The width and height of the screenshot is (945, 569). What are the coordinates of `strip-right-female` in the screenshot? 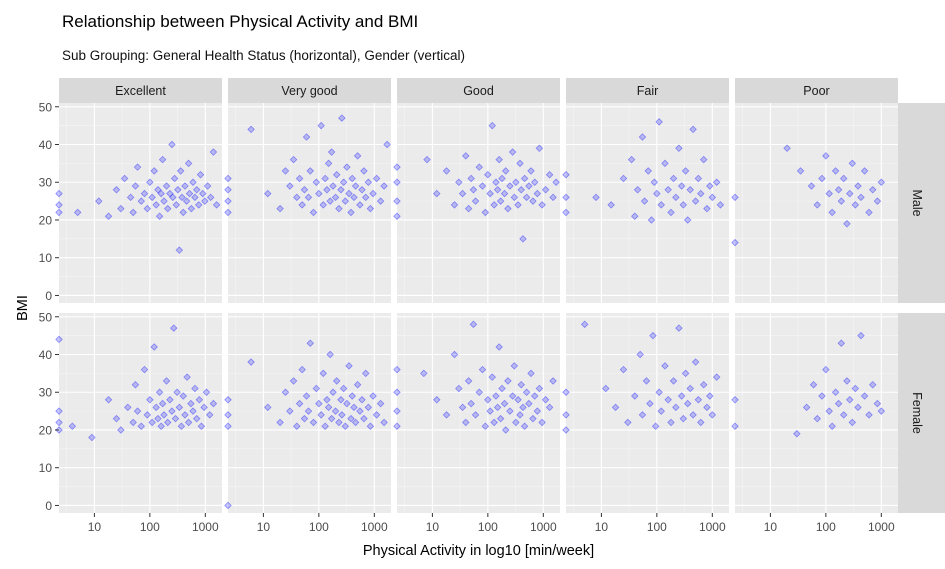 It's located at (921, 413).